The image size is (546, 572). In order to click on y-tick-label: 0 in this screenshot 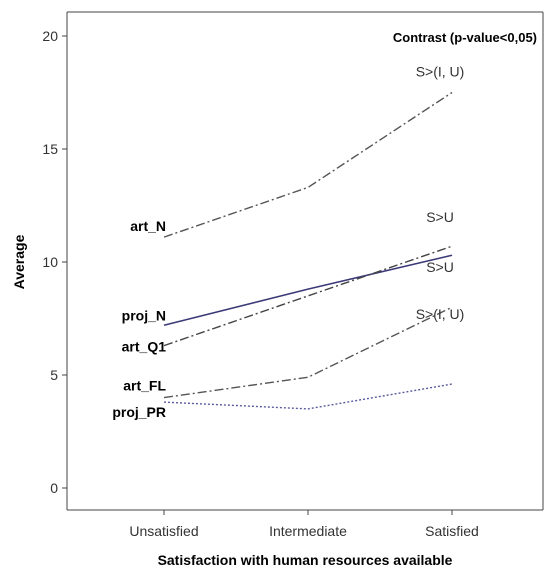, I will do `click(54, 488)`.